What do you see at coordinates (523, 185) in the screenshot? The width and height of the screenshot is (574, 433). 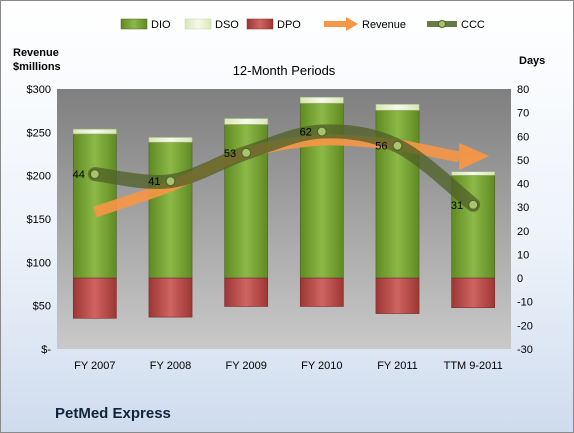 I see `right-tick-label: 40` at bounding box center [523, 185].